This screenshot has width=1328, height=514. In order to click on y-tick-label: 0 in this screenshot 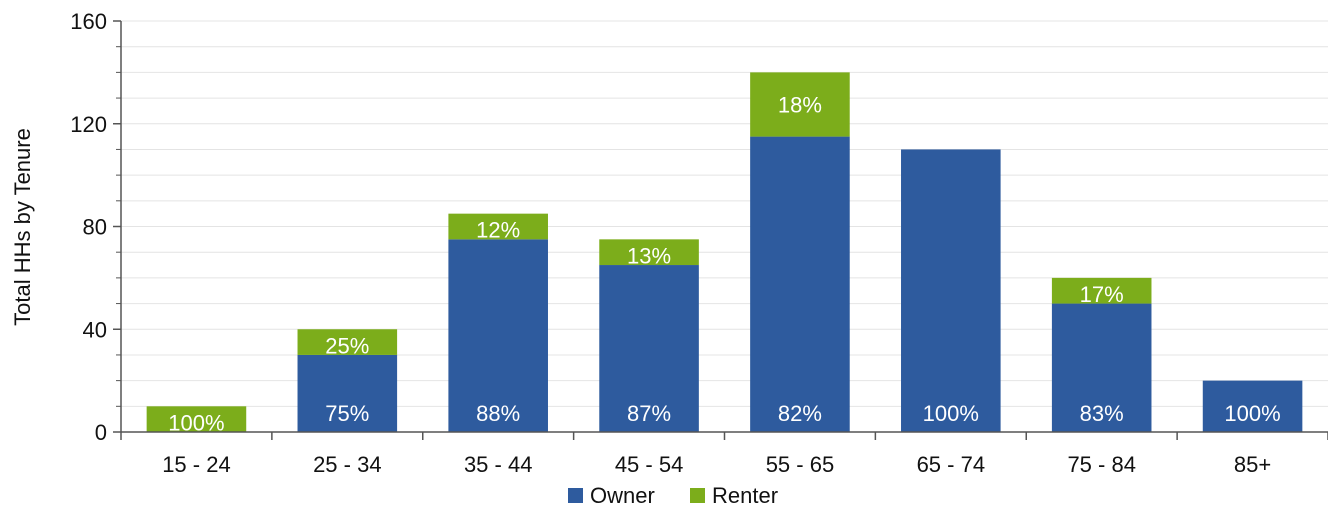, I will do `click(101, 432)`.